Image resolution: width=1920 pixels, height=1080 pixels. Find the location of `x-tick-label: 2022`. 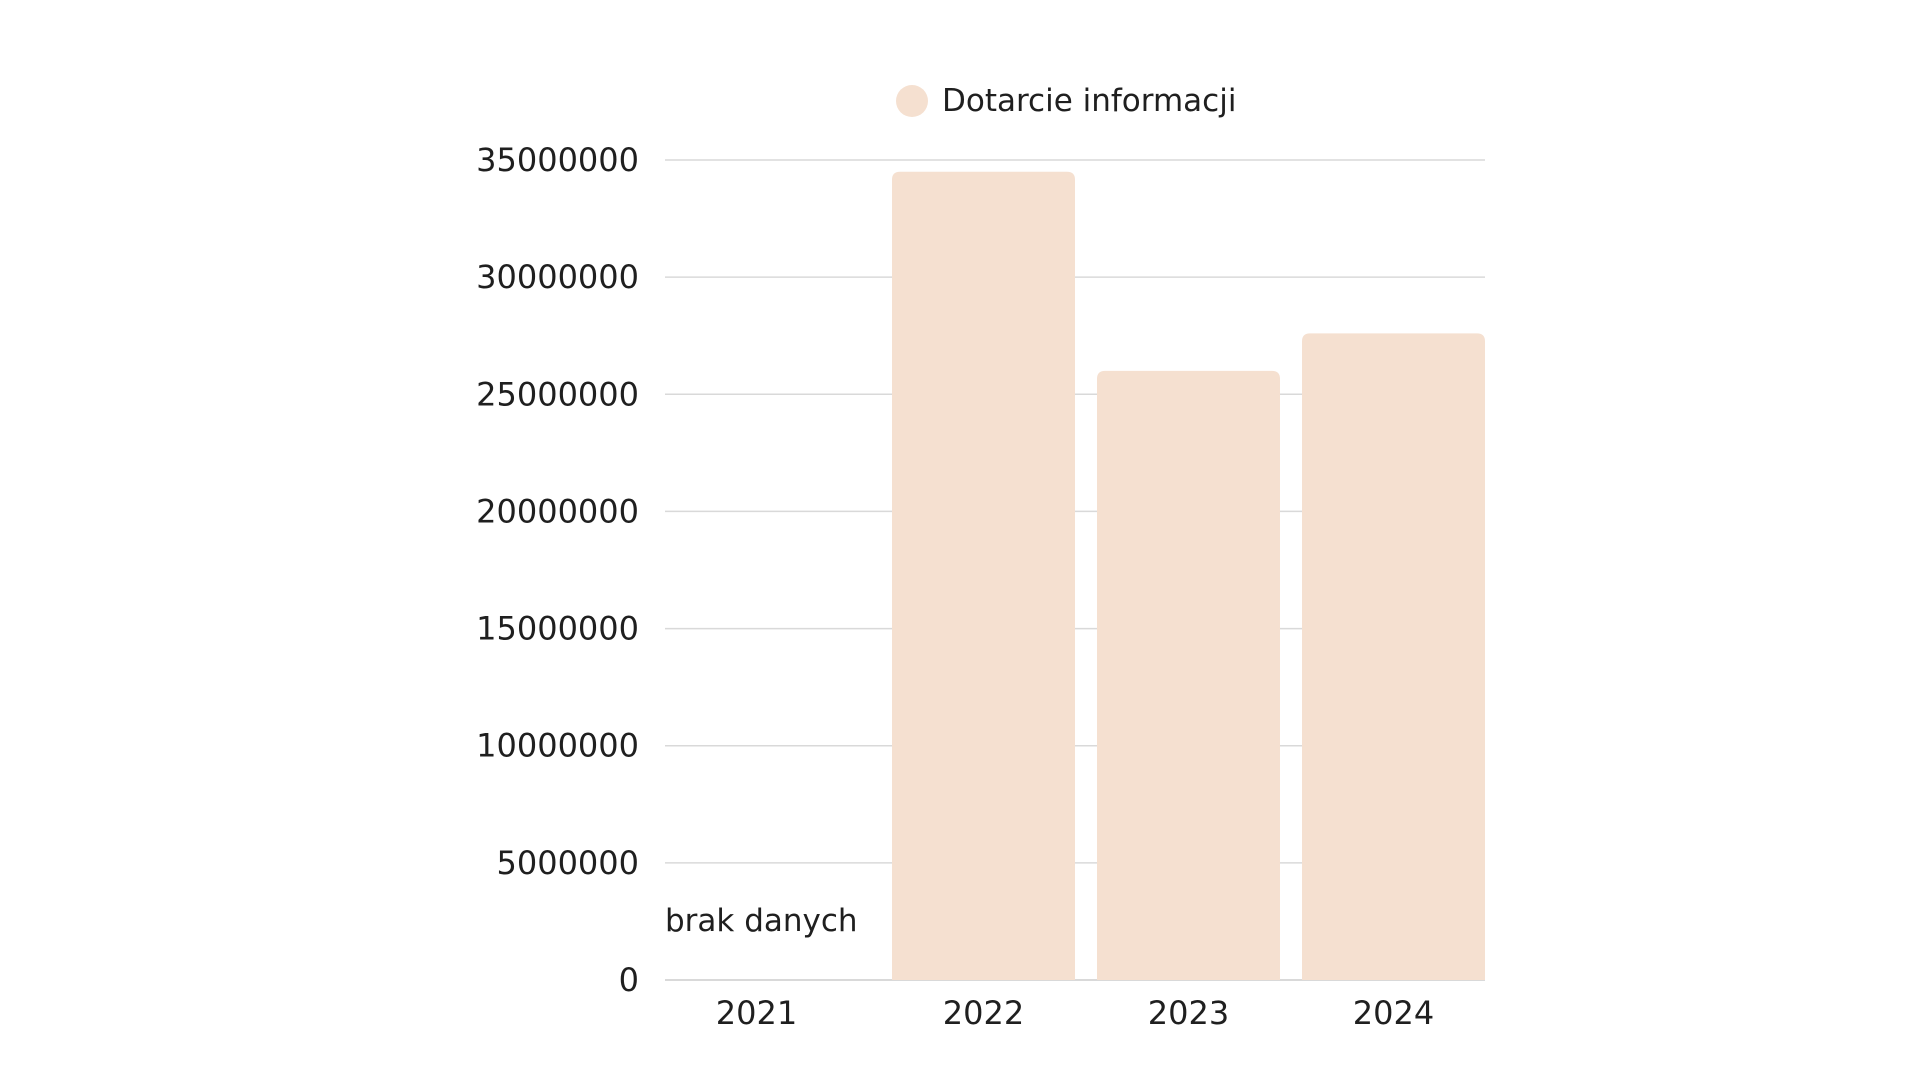

x-tick-label: 2022 is located at coordinates (983, 1013).